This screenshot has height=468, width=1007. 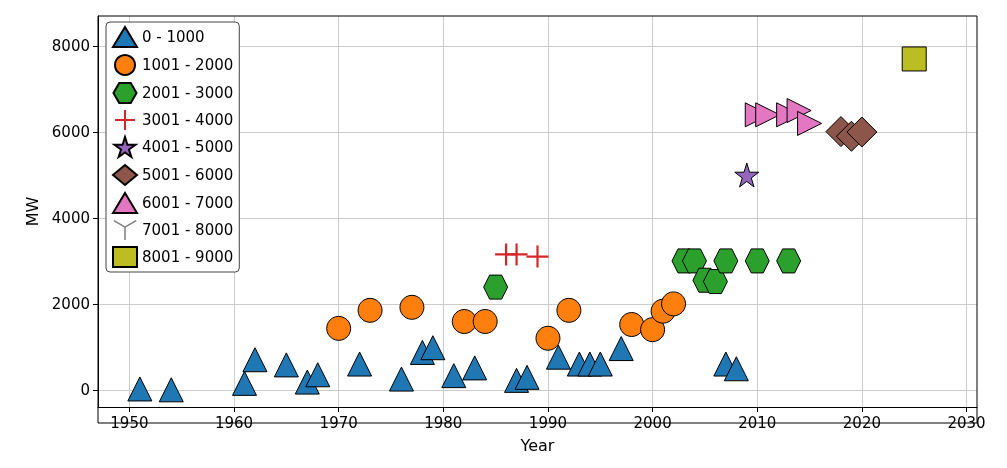 I want to click on legend-label: 7001 - 8000, so click(x=188, y=230).